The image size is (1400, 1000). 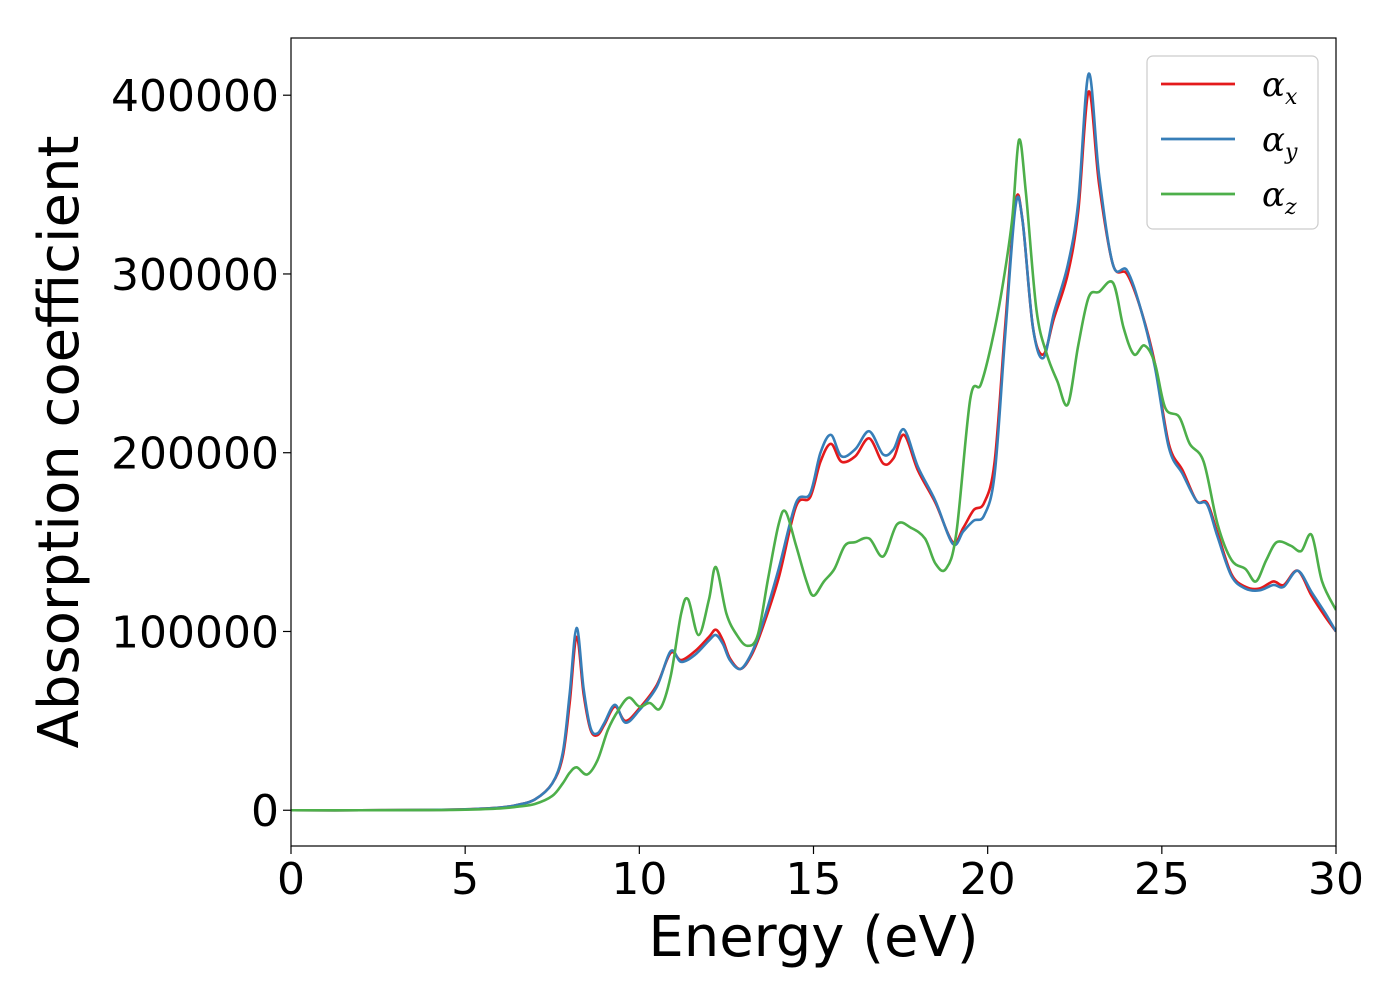 What do you see at coordinates (988, 879) in the screenshot?
I see `x-tick-label: 20` at bounding box center [988, 879].